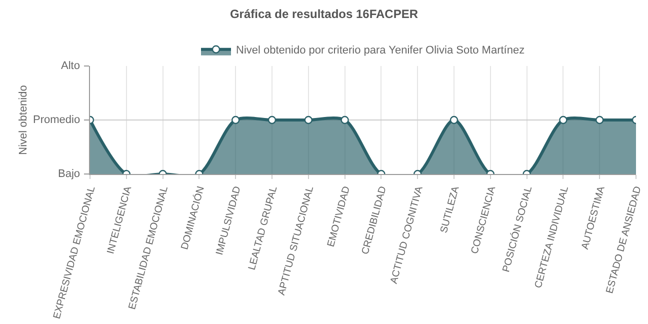  Describe the element at coordinates (380, 50) in the screenshot. I see `legend-label: Nivel obtenido por criterio para Yenifer Olivia Soto Martínez` at that location.